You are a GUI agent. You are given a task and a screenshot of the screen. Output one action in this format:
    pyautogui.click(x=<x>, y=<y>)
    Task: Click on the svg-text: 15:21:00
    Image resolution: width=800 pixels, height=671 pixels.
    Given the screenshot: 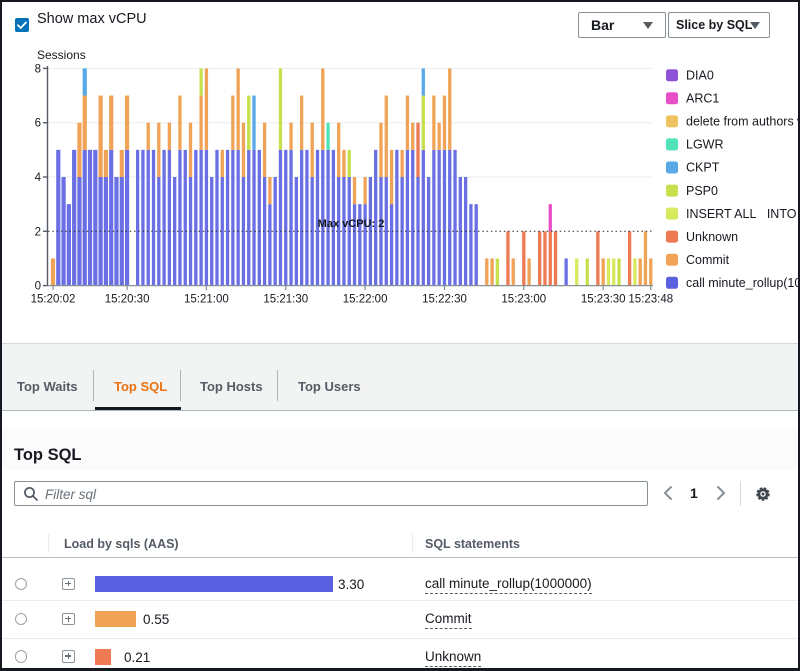 What is the action you would take?
    pyautogui.click(x=206, y=300)
    